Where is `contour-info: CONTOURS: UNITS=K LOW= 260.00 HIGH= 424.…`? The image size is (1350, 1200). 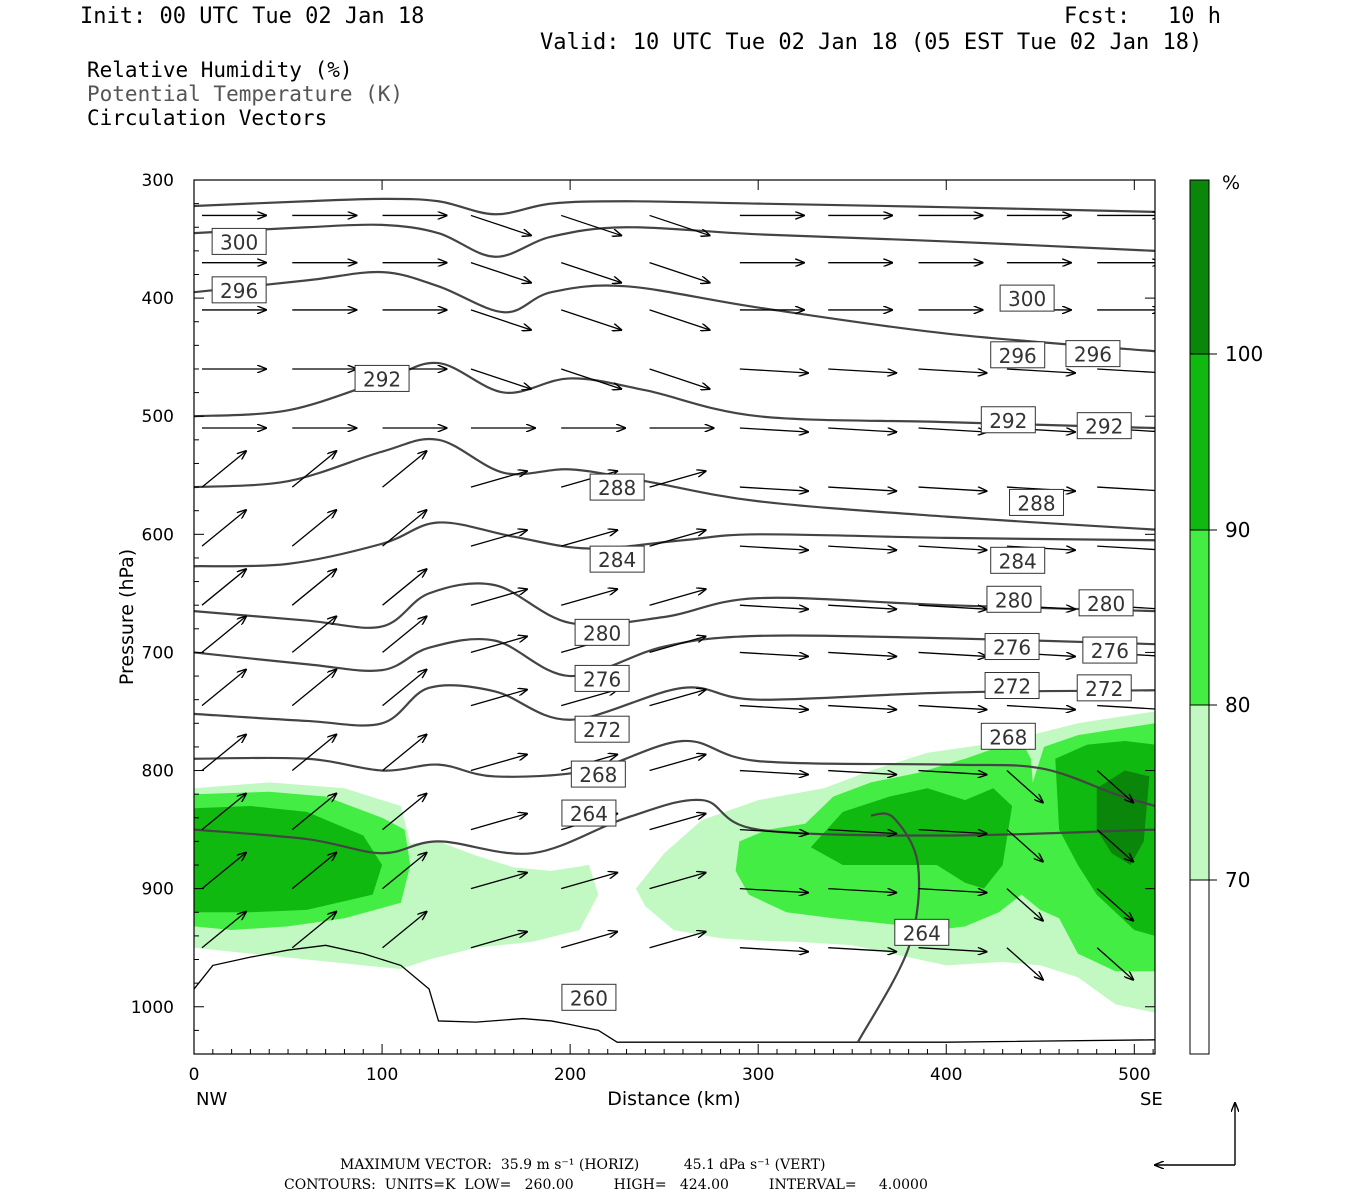
contour-info: CONTOURS: UNITS=K LOW= 260.00 HIGH= 424.… is located at coordinates (606, 1185).